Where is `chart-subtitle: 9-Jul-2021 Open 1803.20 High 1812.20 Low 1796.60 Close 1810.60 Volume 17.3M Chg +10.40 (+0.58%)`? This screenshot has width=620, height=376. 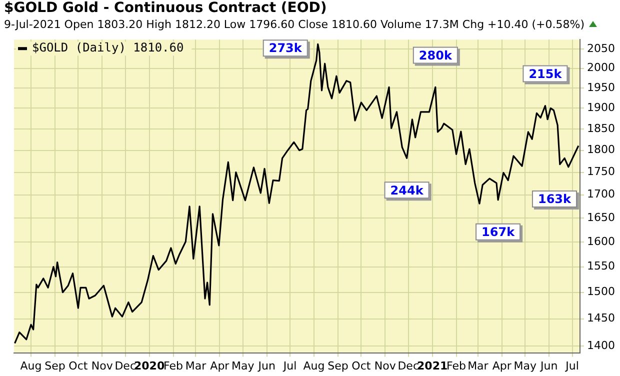
chart-subtitle: 9-Jul-2021 Open 1803.20 High 1812.20 Low 1796.60 Close 1810.60 Volume 17.3M Chg +10.40 (+0.58%) is located at coordinates (294, 24).